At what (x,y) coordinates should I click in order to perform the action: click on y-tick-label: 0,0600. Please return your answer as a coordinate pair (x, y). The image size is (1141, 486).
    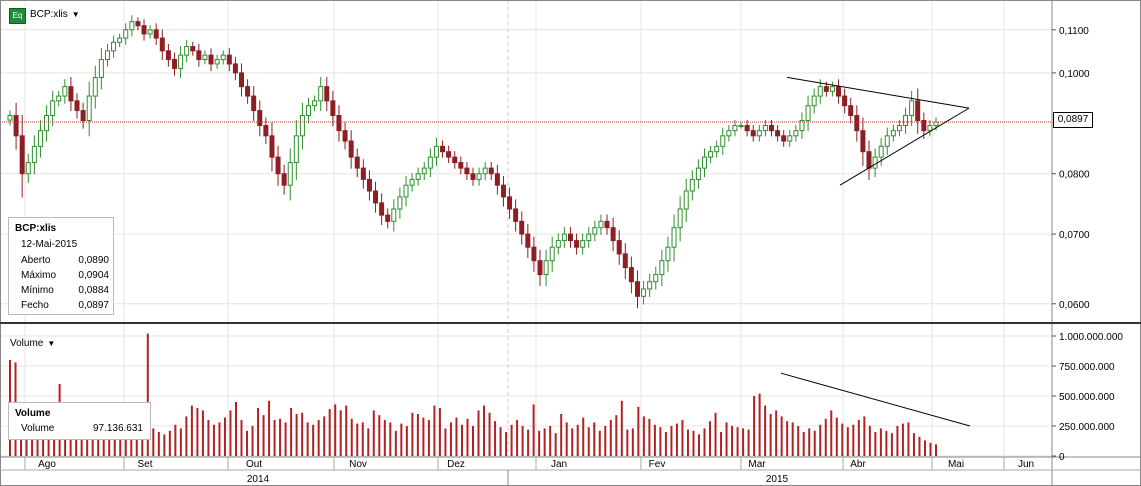
    Looking at the image, I should click on (1074, 305).